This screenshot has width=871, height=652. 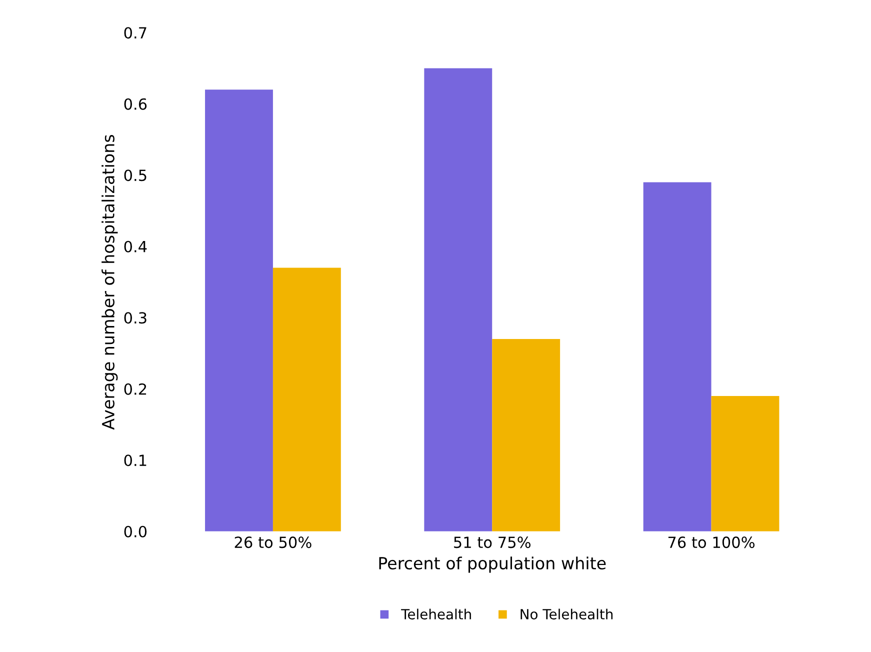 I want to click on y-tick-label: 0.7, so click(x=135, y=33).